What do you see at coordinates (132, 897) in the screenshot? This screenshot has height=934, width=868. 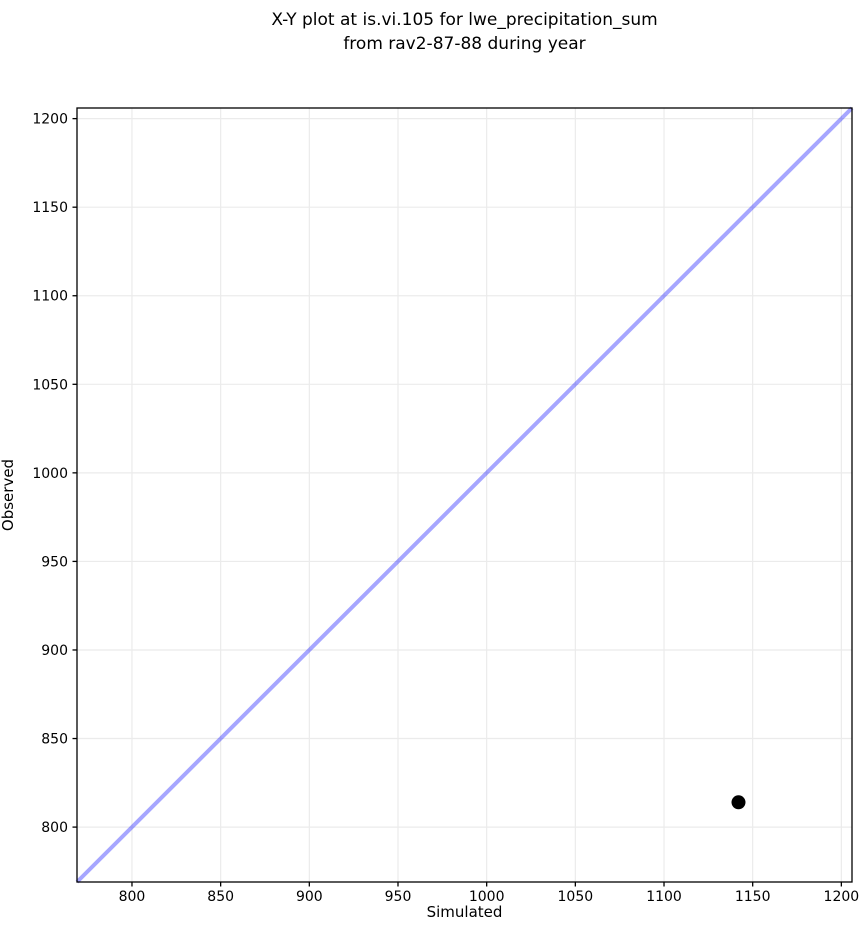 I see `x-tick-label: 800` at bounding box center [132, 897].